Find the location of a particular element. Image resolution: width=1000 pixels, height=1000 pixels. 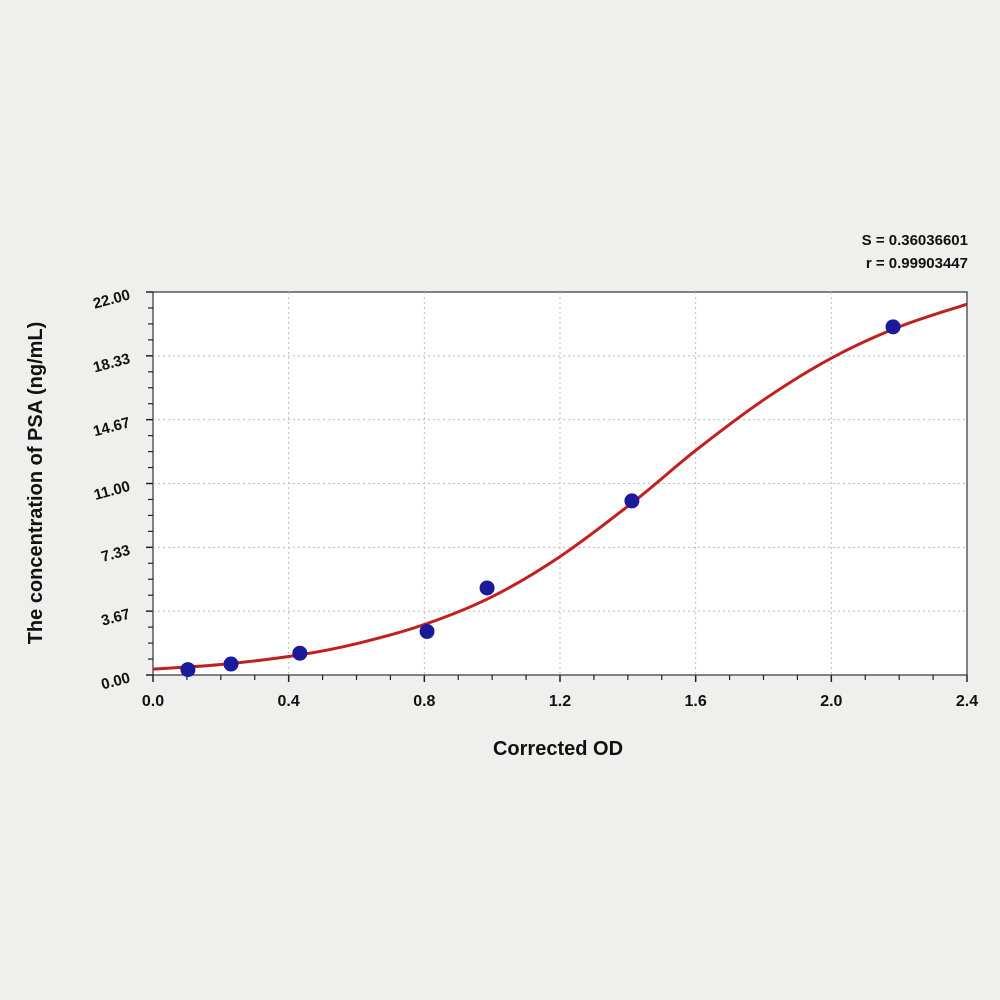

x-tick-label: 1.2 is located at coordinates (560, 701).